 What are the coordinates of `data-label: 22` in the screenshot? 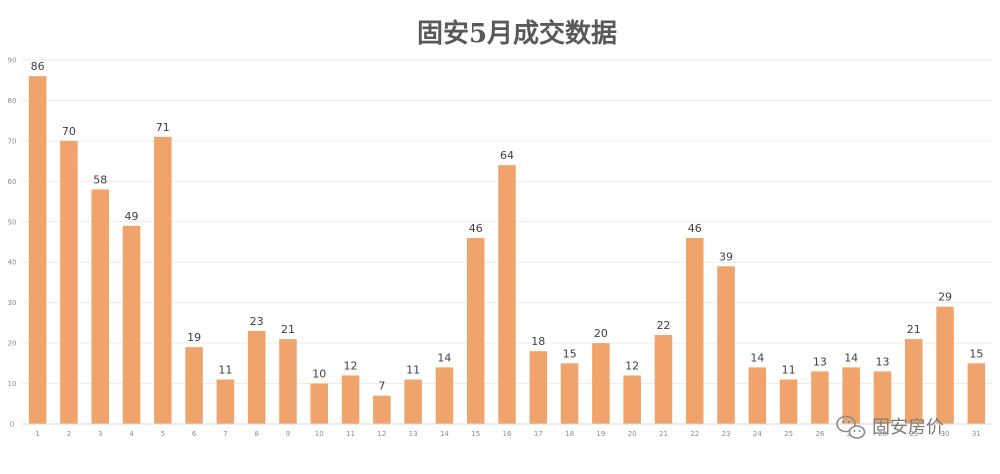 It's located at (663, 325).